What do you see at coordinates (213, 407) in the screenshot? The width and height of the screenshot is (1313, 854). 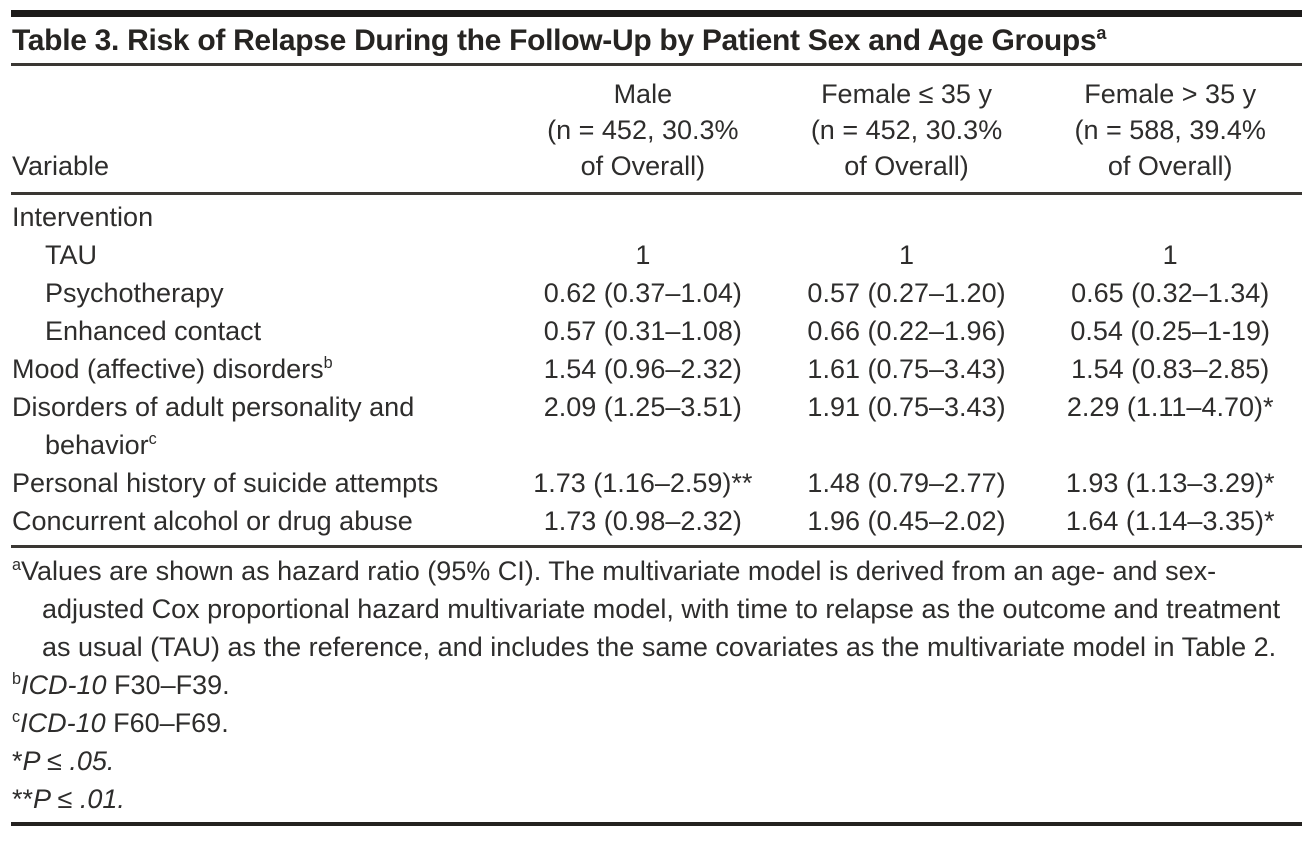 I see `row-label-text: Disorders of adult personality and` at bounding box center [213, 407].